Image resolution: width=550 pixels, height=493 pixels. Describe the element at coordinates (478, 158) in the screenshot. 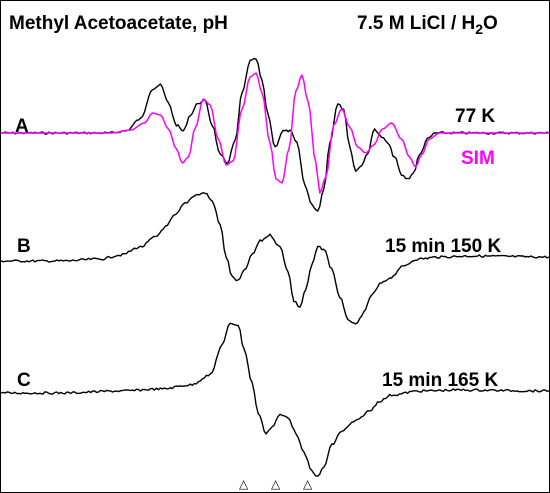

I see `legend-sim-label: SIM` at that location.